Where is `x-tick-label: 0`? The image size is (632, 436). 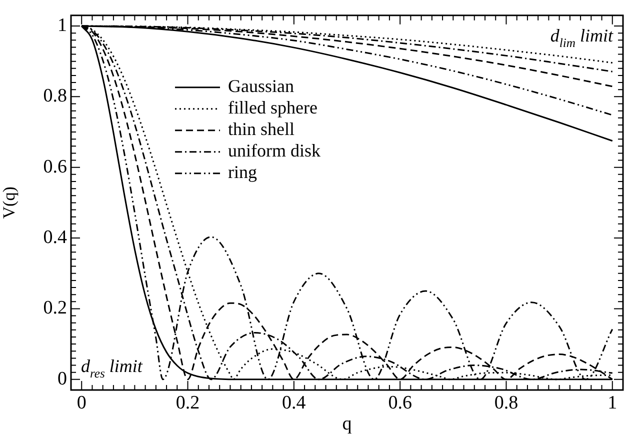 x-tick-label: 0 is located at coordinates (81, 403).